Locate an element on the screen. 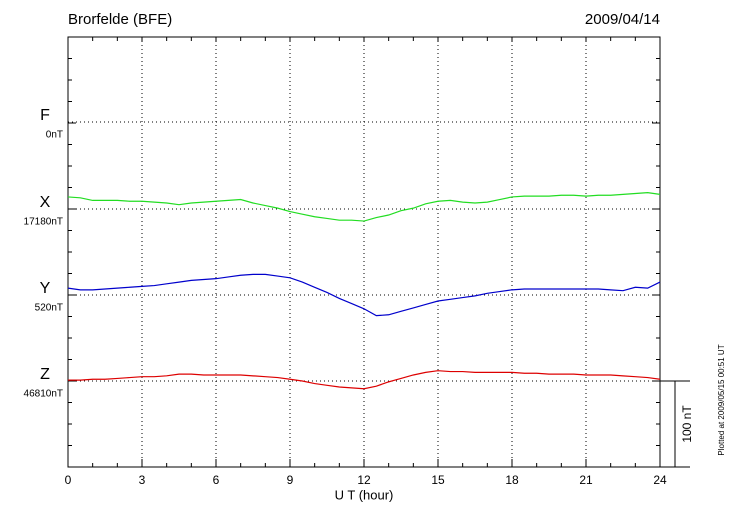 The height and width of the screenshot is (520, 730). x-tick-label: 3 is located at coordinates (142, 480).